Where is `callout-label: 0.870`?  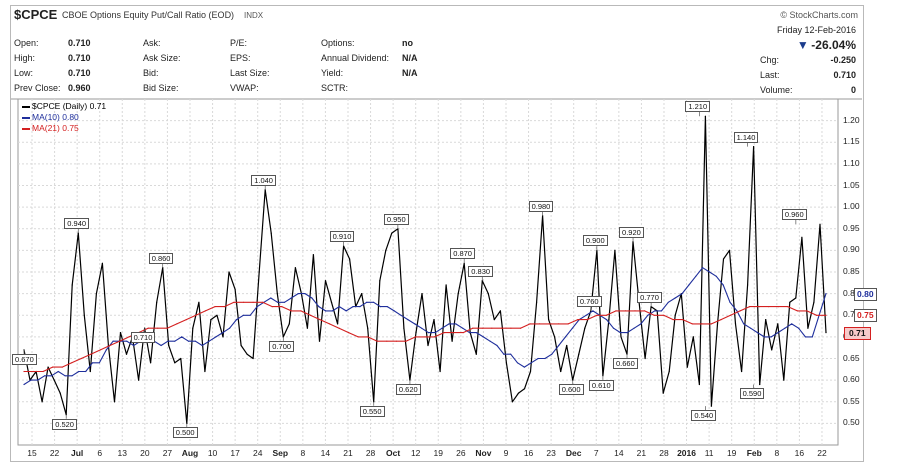
callout-label: 0.870 is located at coordinates (462, 254).